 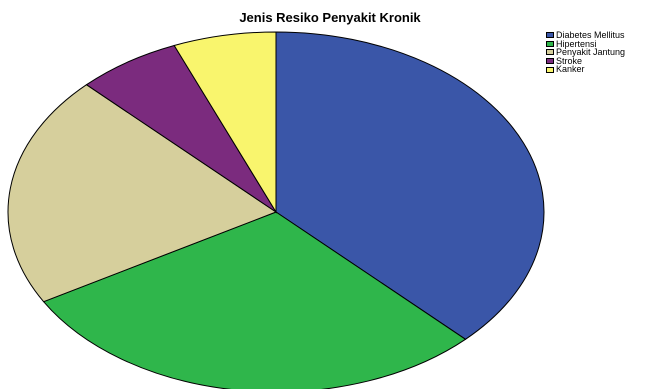 I want to click on legend-item-penyakit-jantung: Penyakit Jantung, so click(x=585, y=52).